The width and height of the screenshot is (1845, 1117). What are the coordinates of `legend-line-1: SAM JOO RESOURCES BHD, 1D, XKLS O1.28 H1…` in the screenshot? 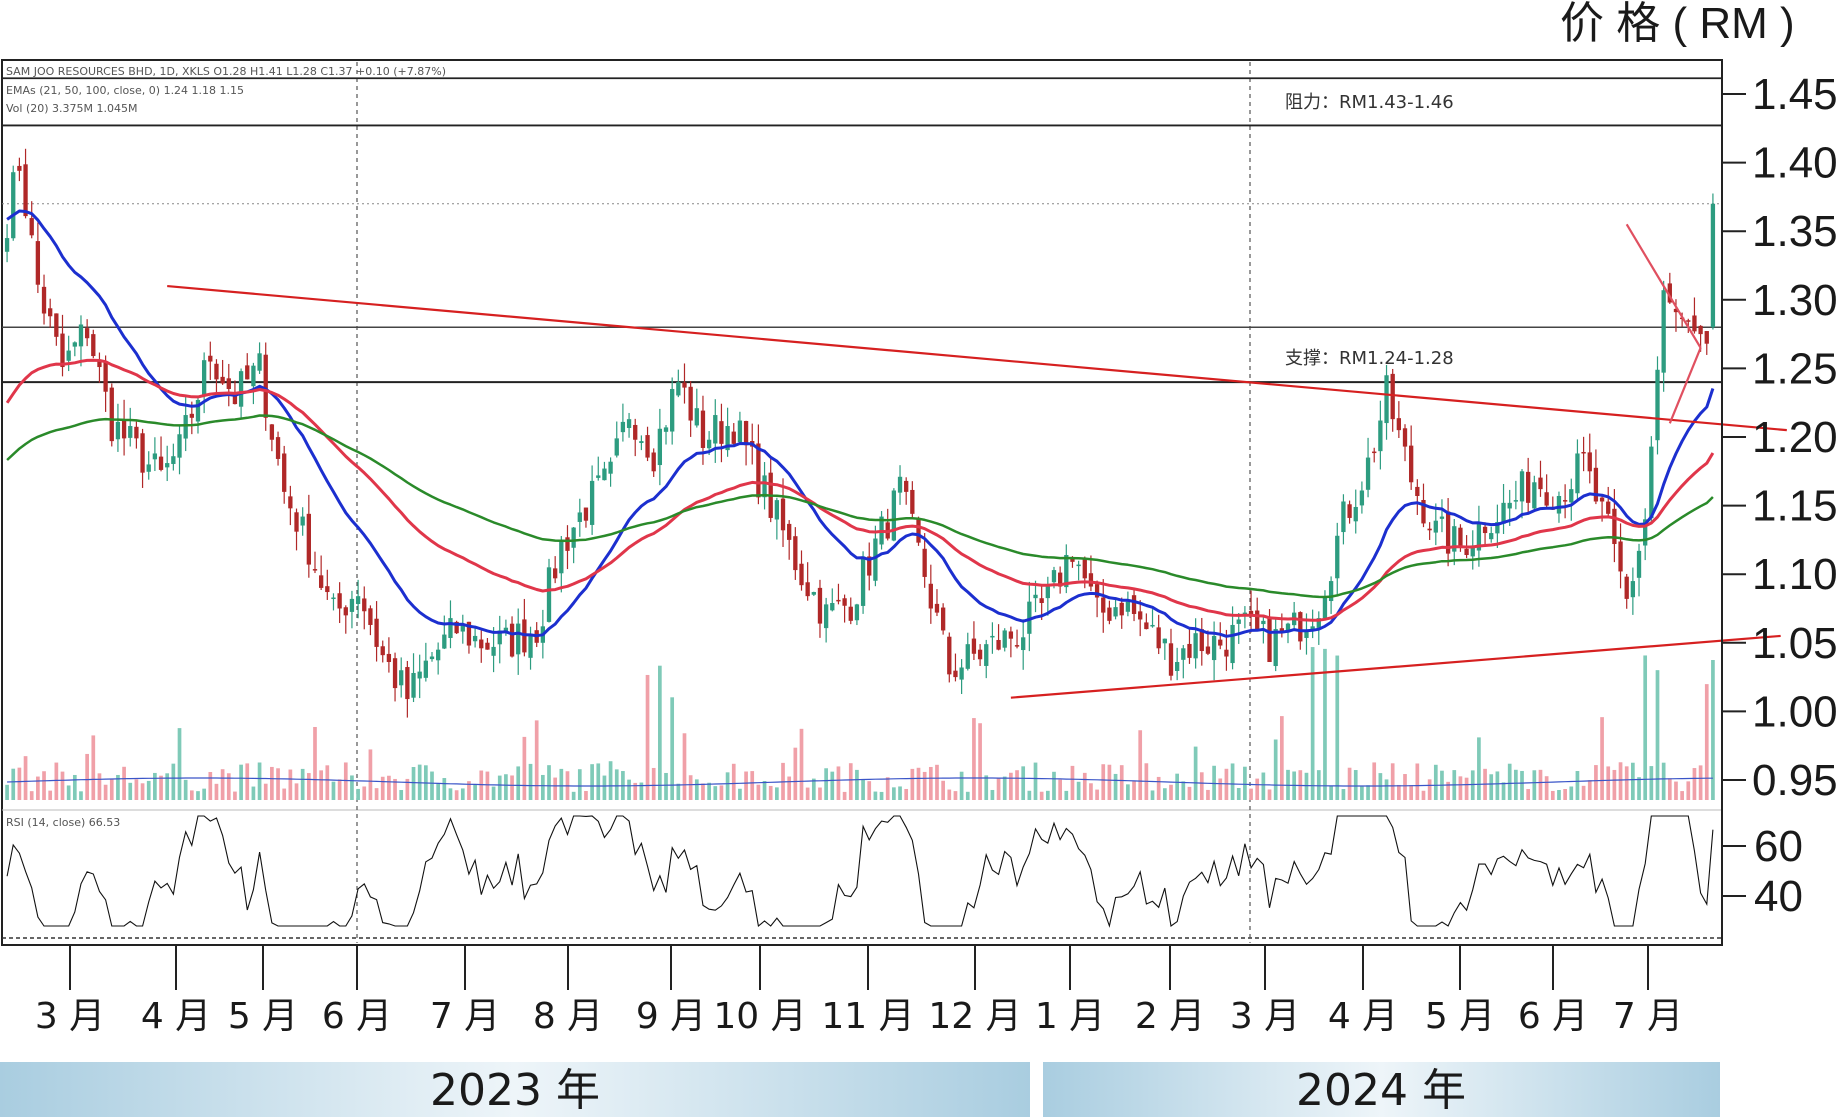 It's located at (226, 71).